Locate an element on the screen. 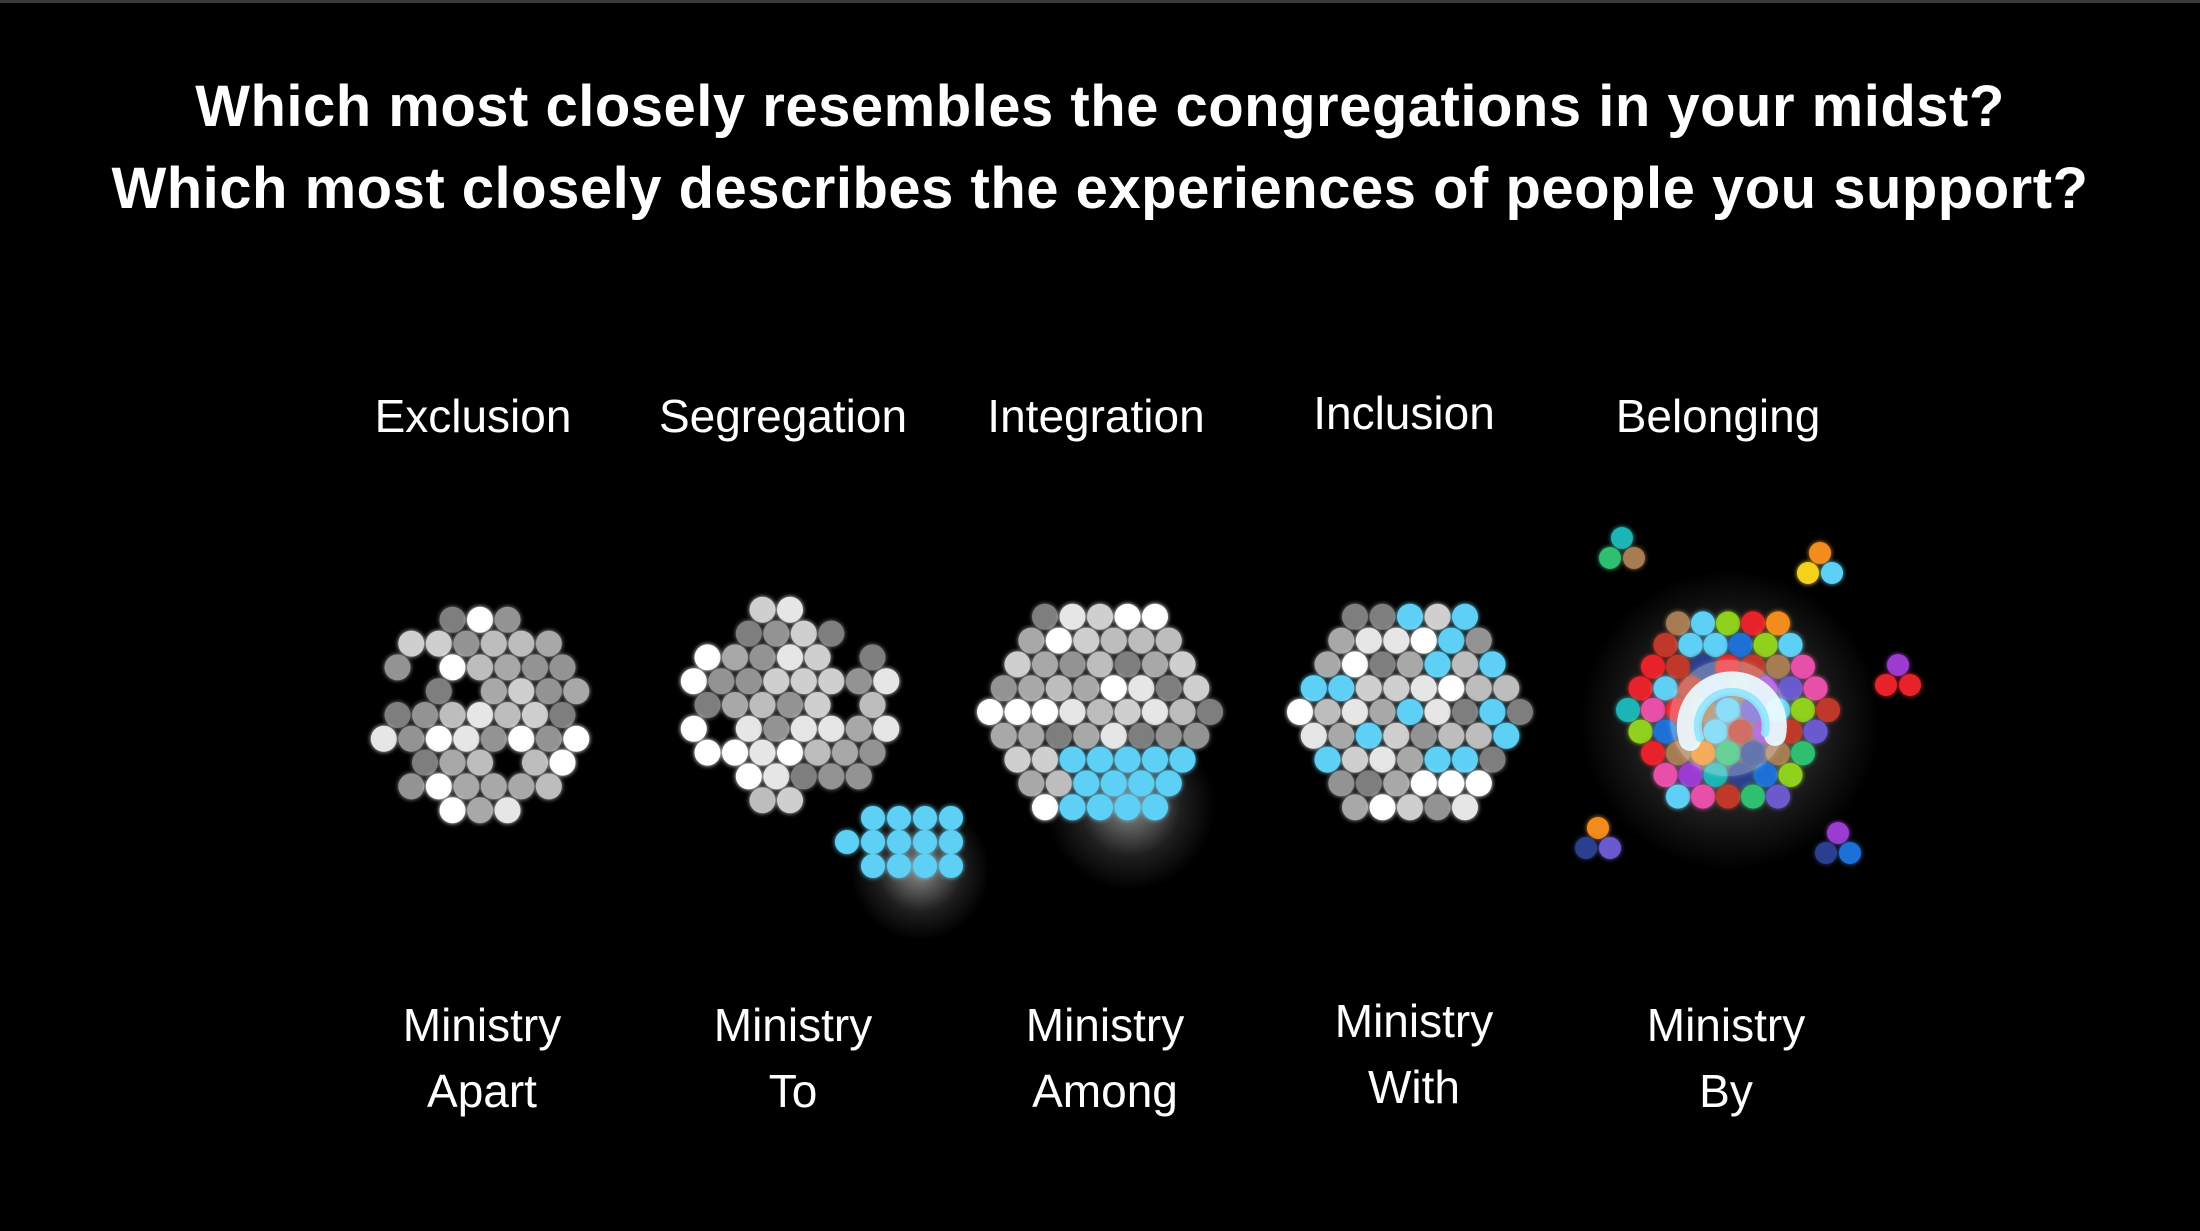  ministry-among: Ministry Among is located at coordinates (1105, 1058).